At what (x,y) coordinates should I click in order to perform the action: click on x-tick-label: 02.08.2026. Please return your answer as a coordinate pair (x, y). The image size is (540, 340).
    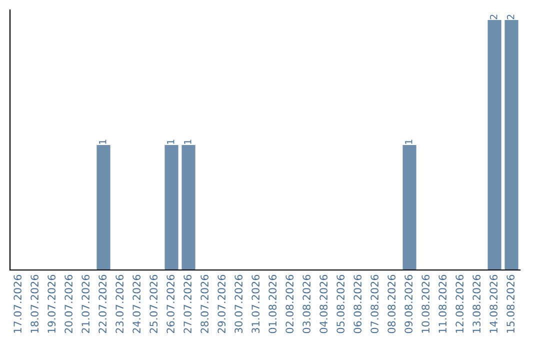
    Looking at the image, I should click on (290, 304).